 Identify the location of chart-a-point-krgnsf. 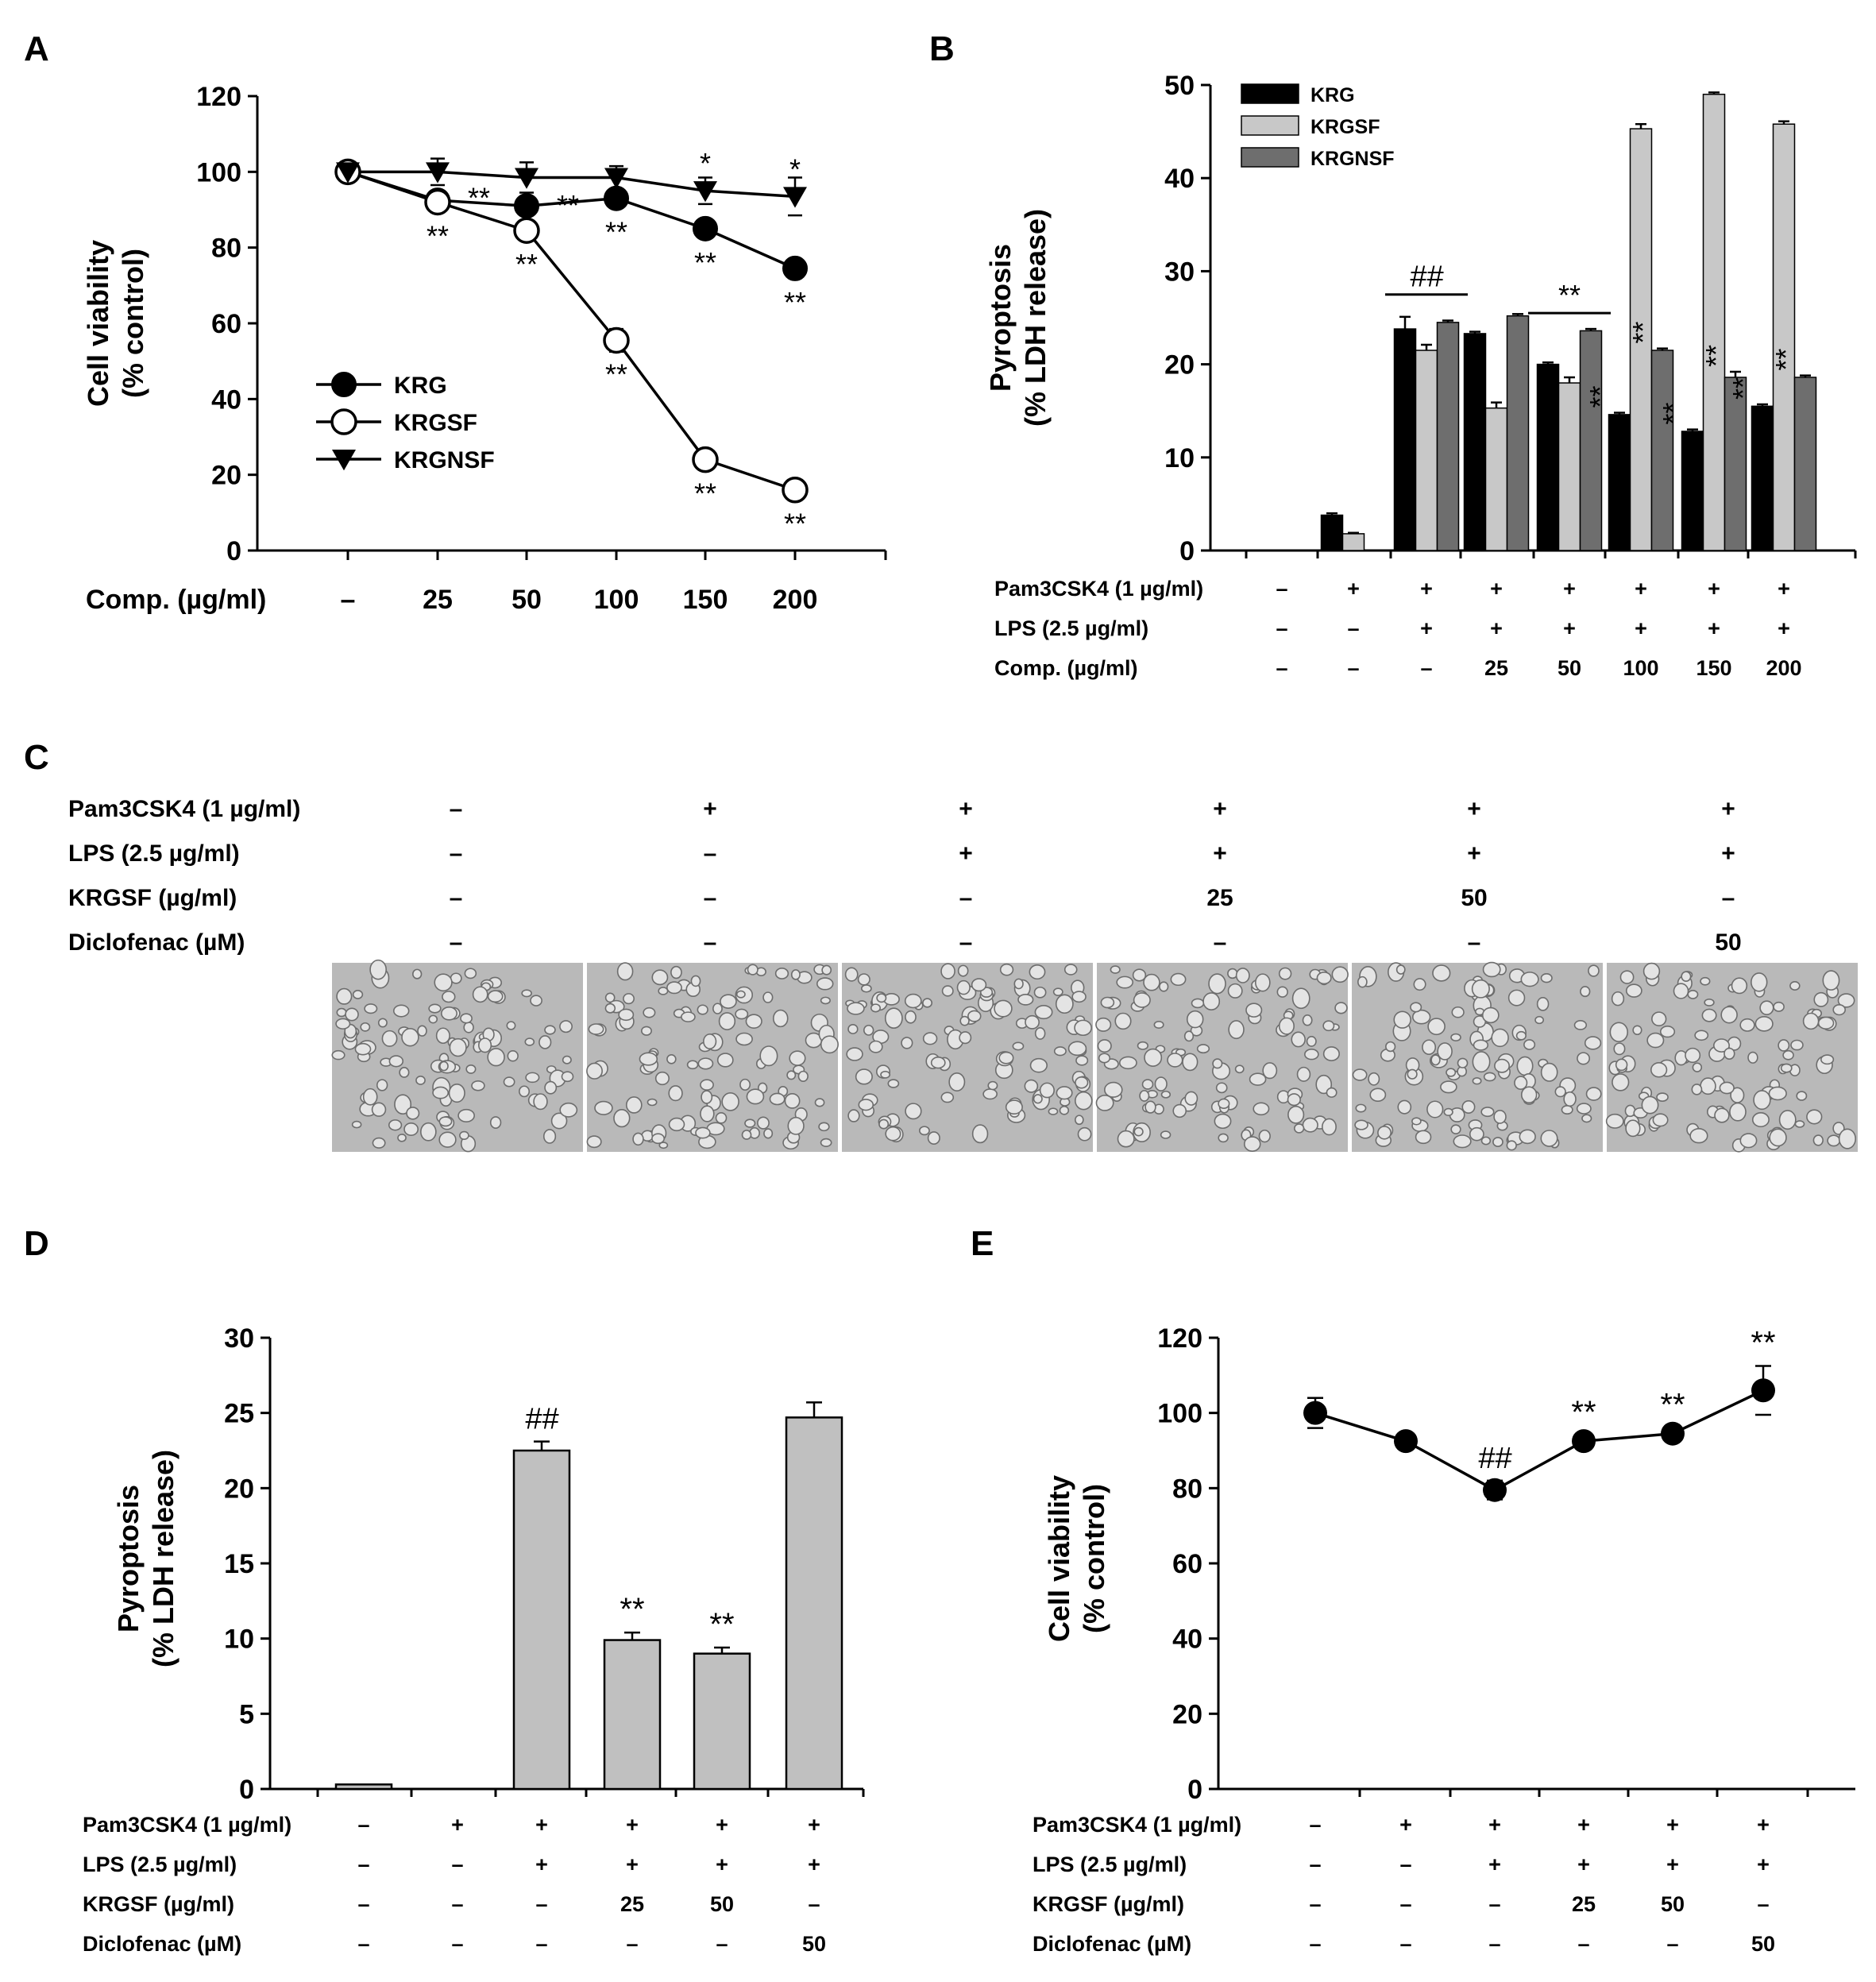
(616, 178).